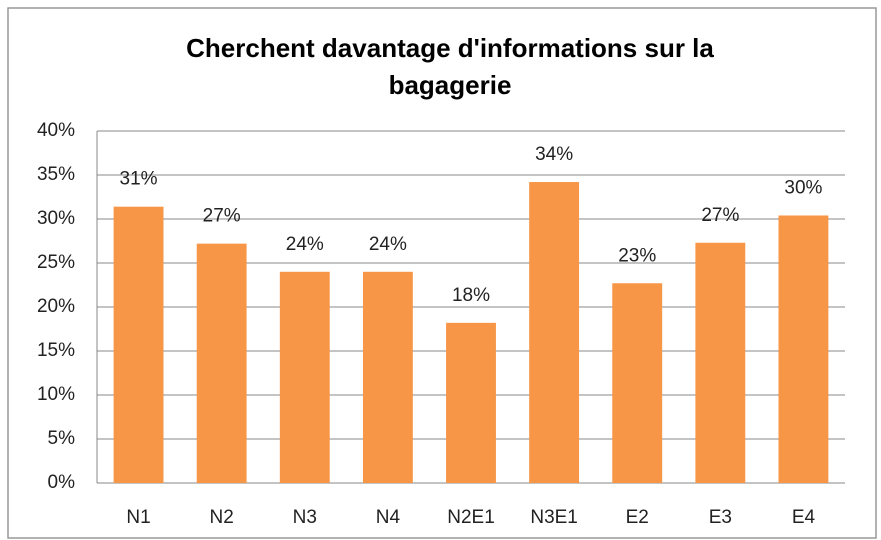 The height and width of the screenshot is (540, 881). I want to click on data-label: 23%, so click(637, 255).